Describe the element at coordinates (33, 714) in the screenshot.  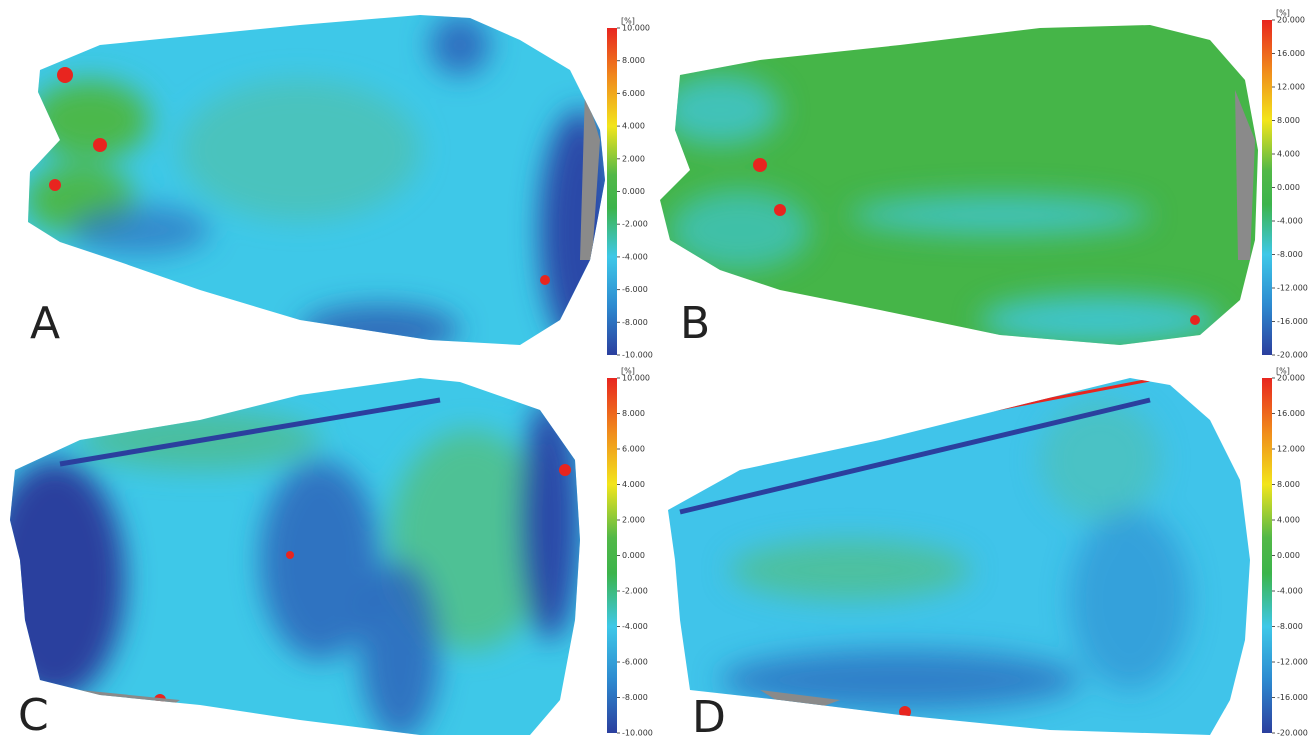
I see `panel-label: C` at that location.